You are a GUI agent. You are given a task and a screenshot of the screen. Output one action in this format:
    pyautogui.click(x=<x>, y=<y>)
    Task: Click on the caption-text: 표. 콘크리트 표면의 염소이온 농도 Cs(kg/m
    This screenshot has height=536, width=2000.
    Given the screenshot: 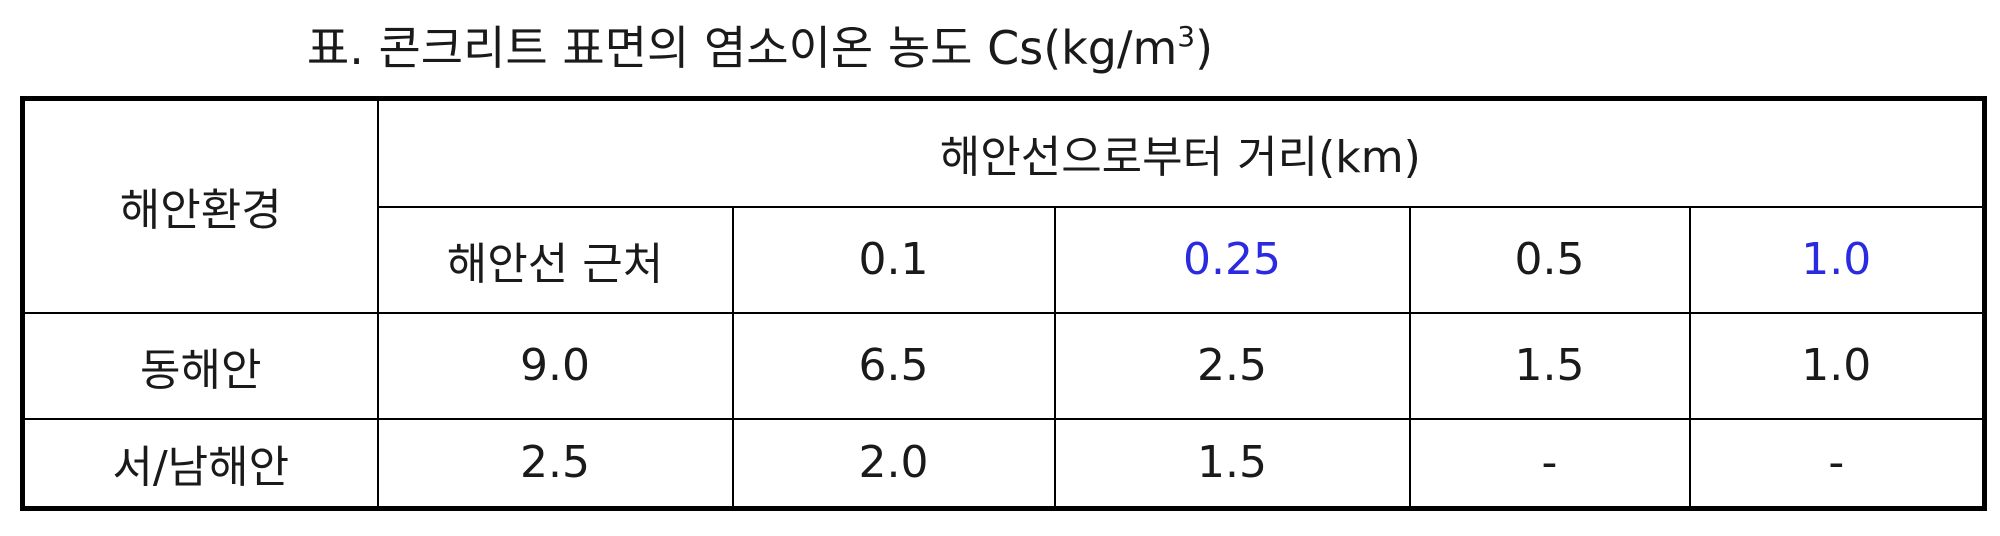 What is the action you would take?
    pyautogui.click(x=742, y=48)
    